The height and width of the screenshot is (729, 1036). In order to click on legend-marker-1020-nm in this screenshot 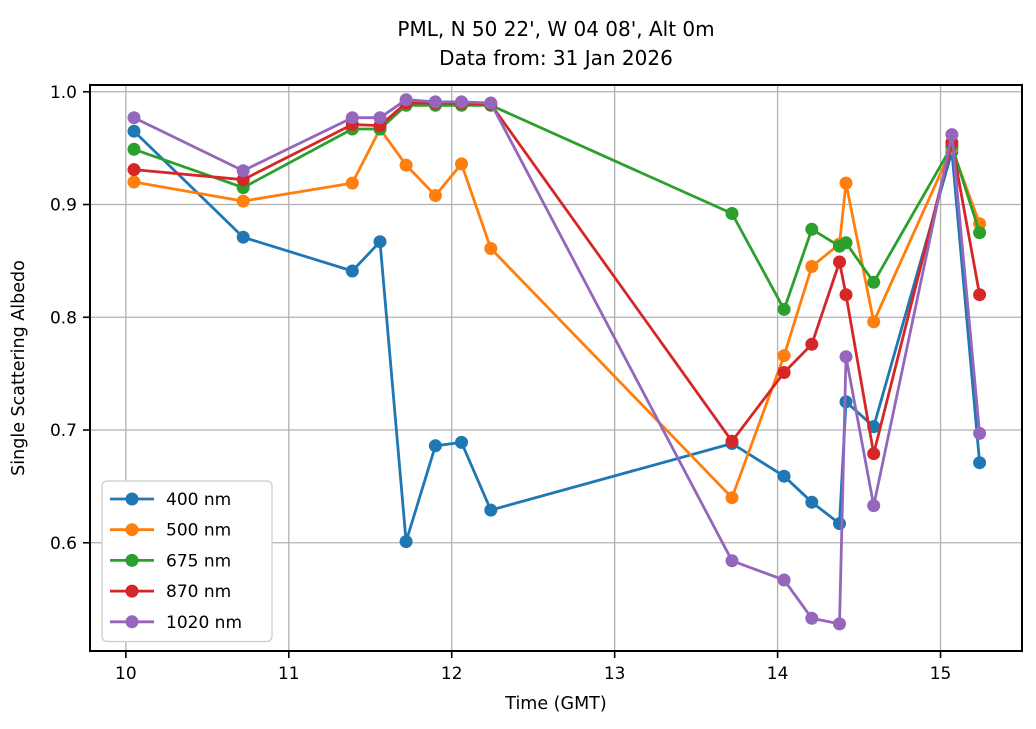, I will do `click(132, 622)`.